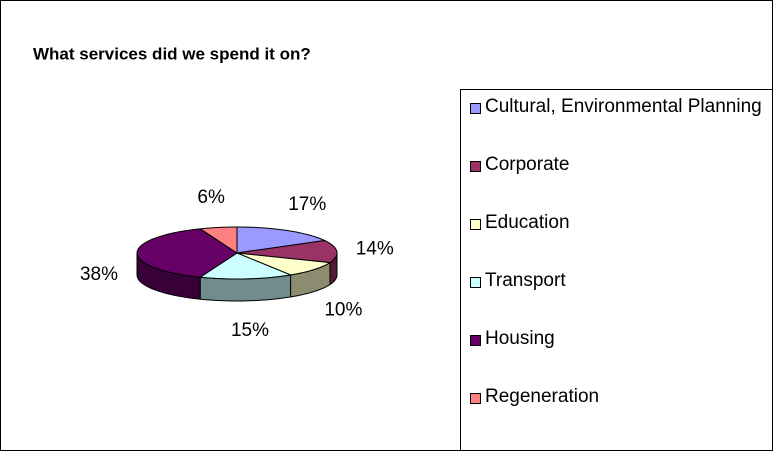 The image size is (774, 452). I want to click on chart-title: What services did we spend it on?, so click(172, 53).